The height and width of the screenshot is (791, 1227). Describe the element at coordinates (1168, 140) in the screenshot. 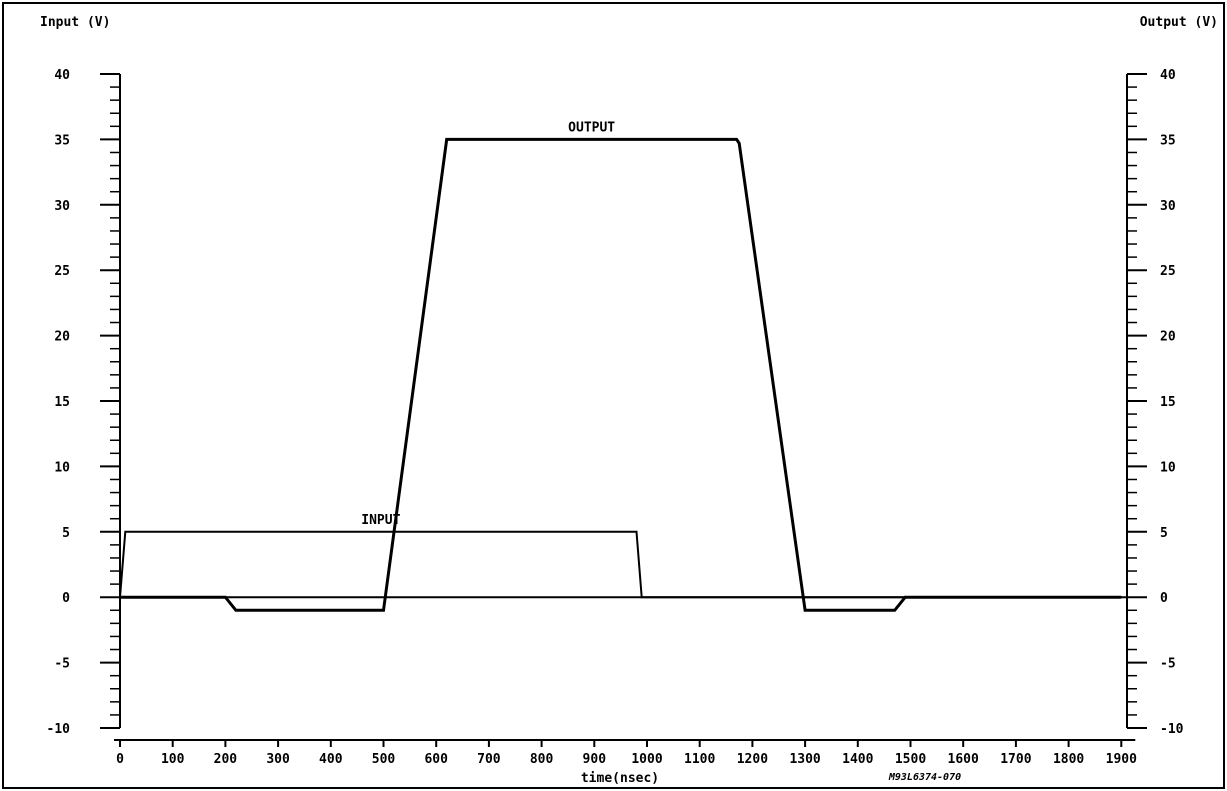

I see `right-y-tick-label: 35` at that location.